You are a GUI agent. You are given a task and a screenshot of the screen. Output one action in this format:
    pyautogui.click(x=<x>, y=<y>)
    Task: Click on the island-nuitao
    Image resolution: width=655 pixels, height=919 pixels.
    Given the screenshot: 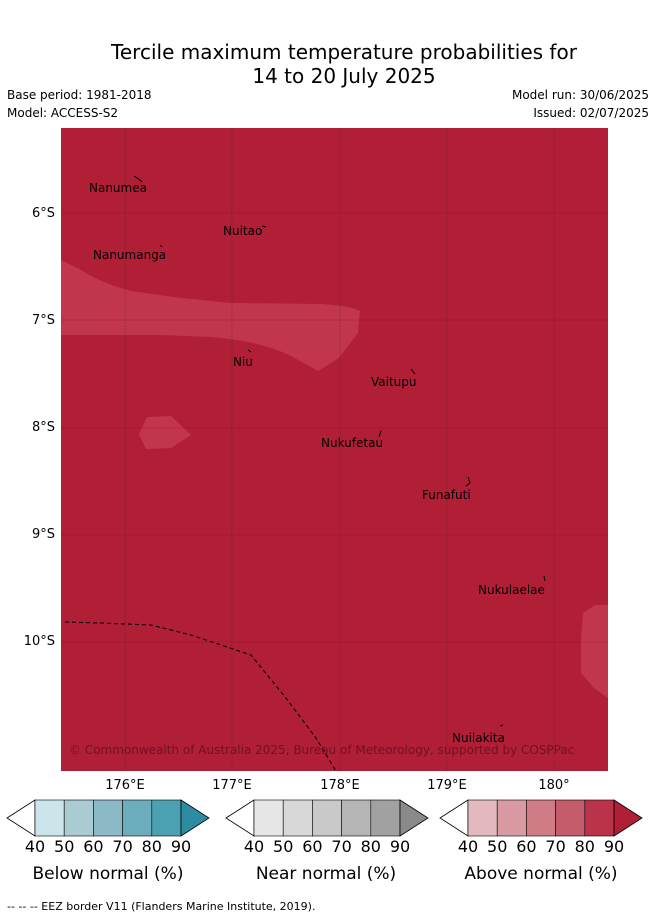 What is the action you would take?
    pyautogui.click(x=264, y=226)
    